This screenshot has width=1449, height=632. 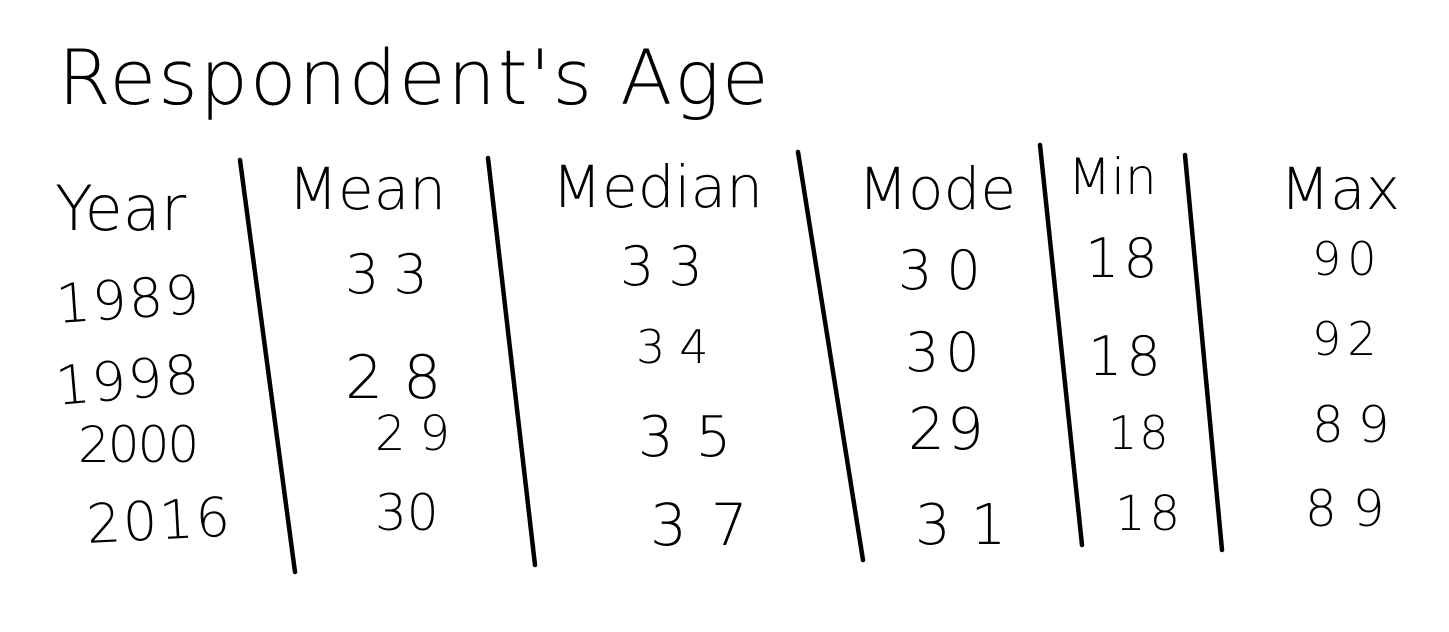 I want to click on header-max: Max, so click(x=1340, y=189).